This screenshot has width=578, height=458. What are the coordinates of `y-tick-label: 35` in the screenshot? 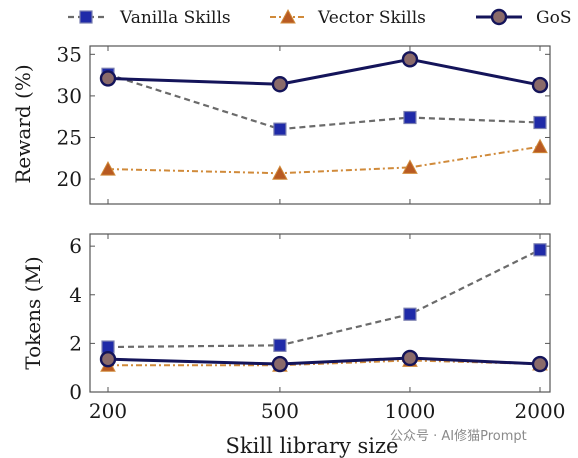 It's located at (69, 54).